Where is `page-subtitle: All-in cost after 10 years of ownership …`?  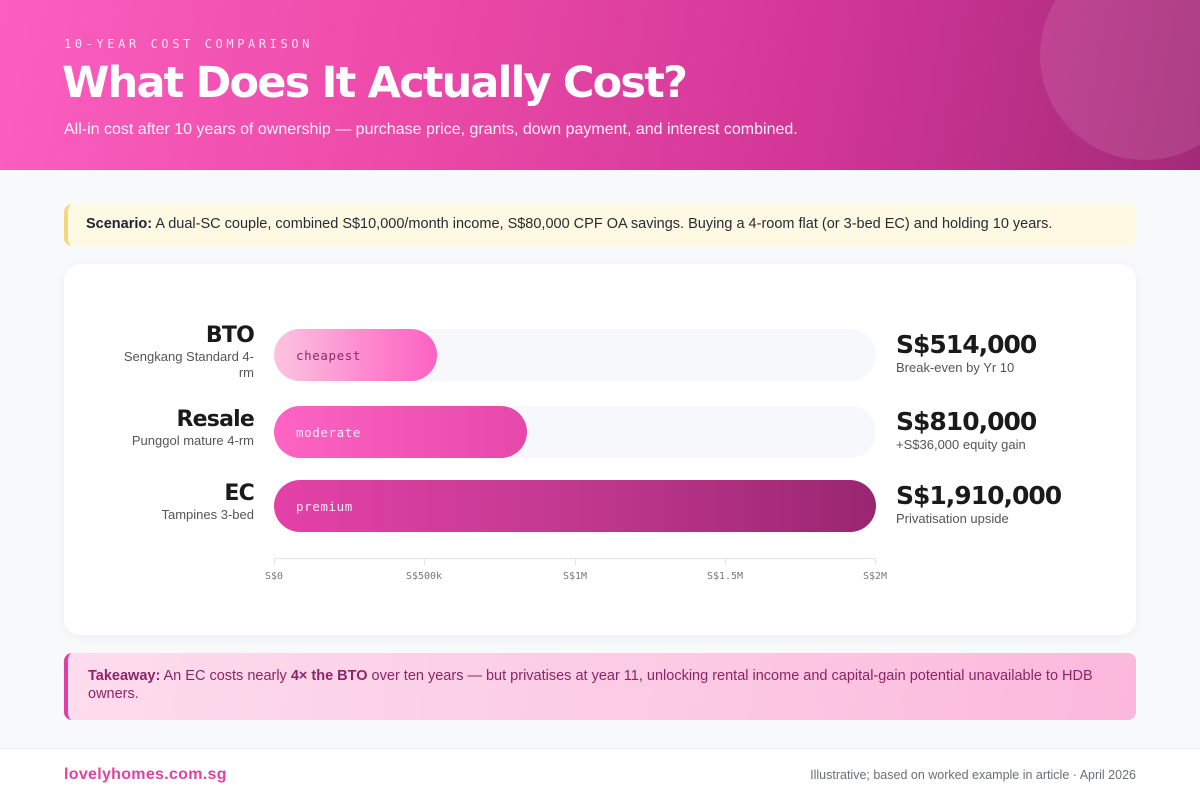
page-subtitle: All-in cost after 10 years of ownership … is located at coordinates (431, 129).